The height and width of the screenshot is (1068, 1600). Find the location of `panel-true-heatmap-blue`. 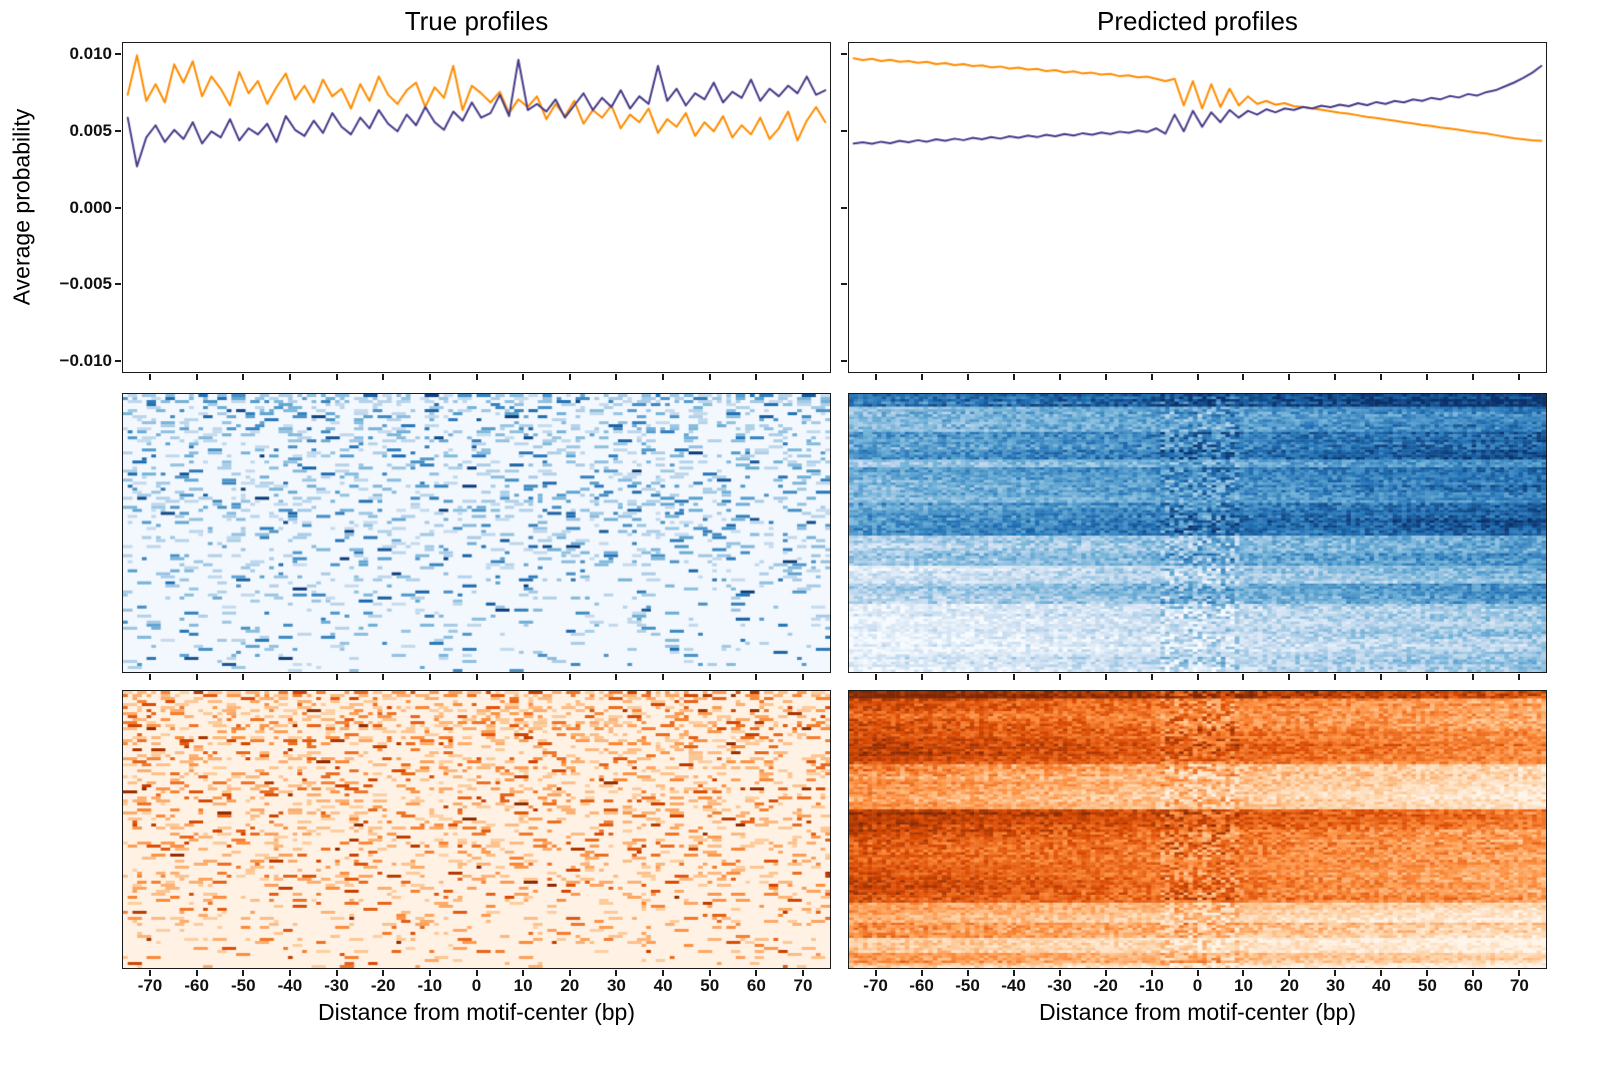

panel-true-heatmap-blue is located at coordinates (476, 533).